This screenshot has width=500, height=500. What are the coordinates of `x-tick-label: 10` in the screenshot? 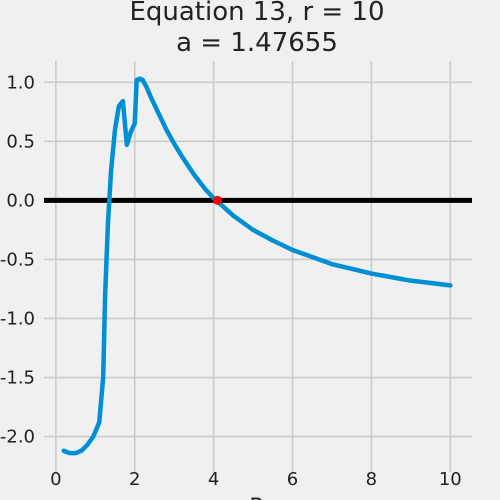 It's located at (450, 479).